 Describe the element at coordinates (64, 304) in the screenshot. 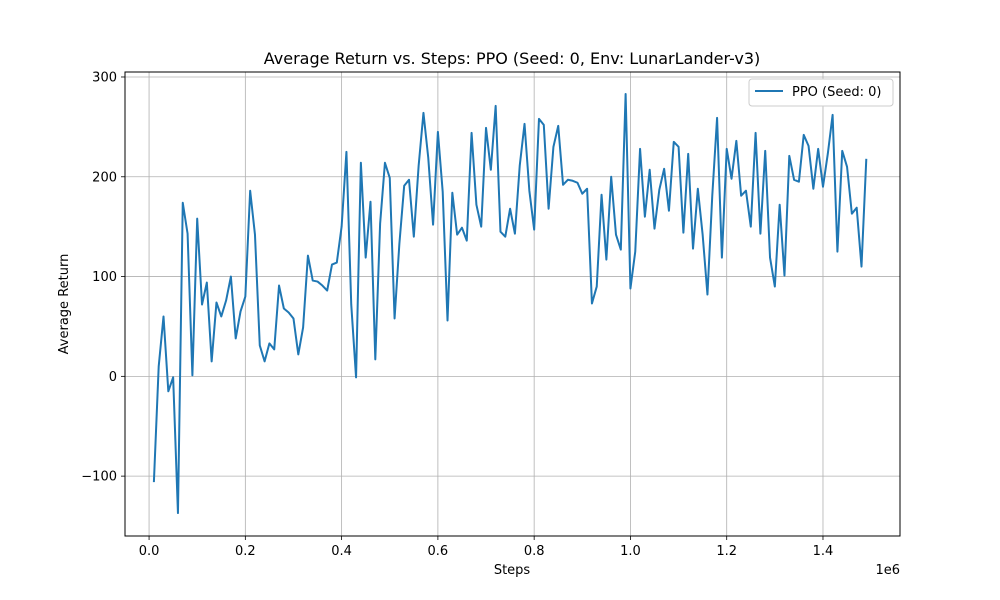

I see `y-axis-title: Average Return` at that location.